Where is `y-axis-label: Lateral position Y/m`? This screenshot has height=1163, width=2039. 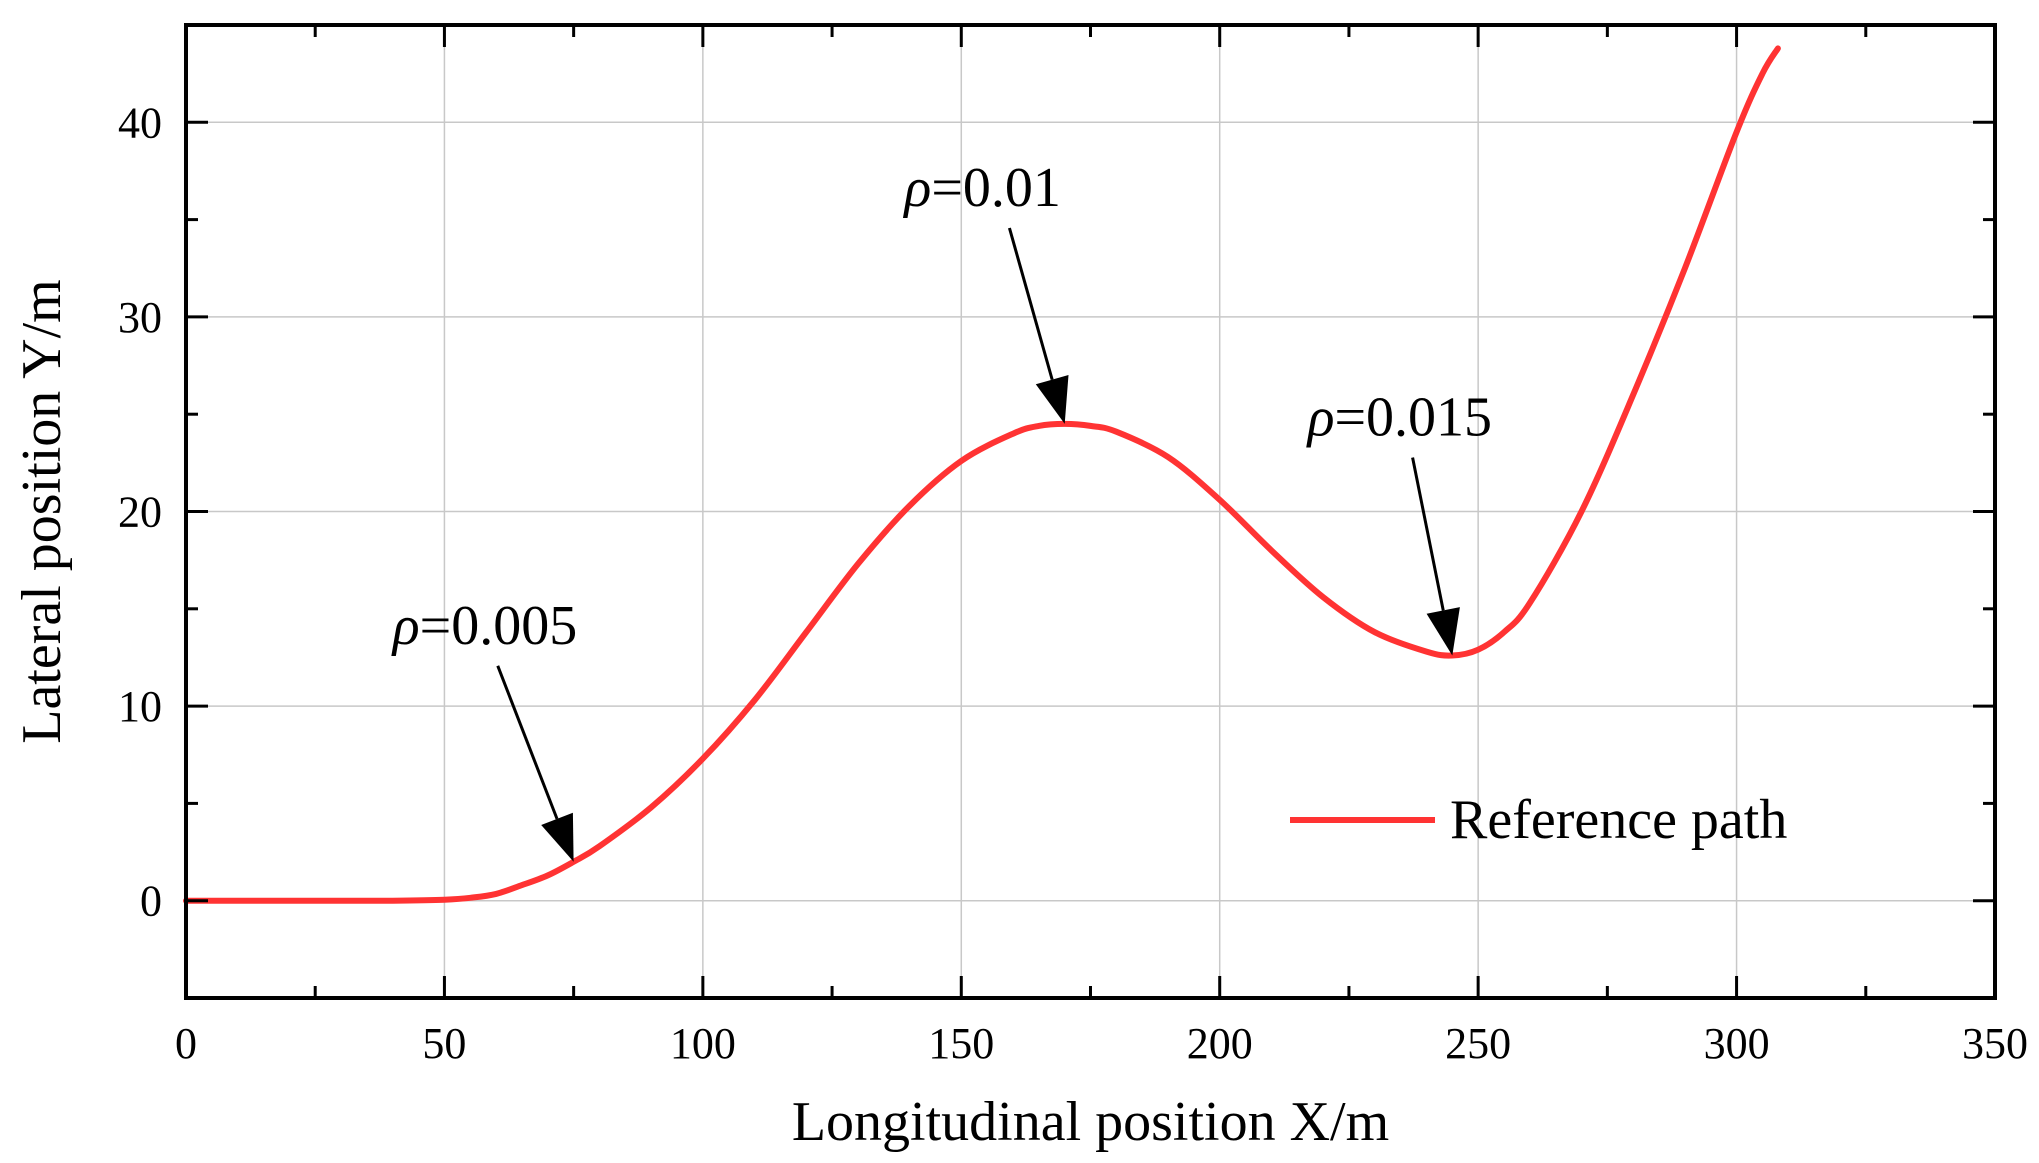 y-axis-label: Lateral position Y/m is located at coordinates (42, 511).